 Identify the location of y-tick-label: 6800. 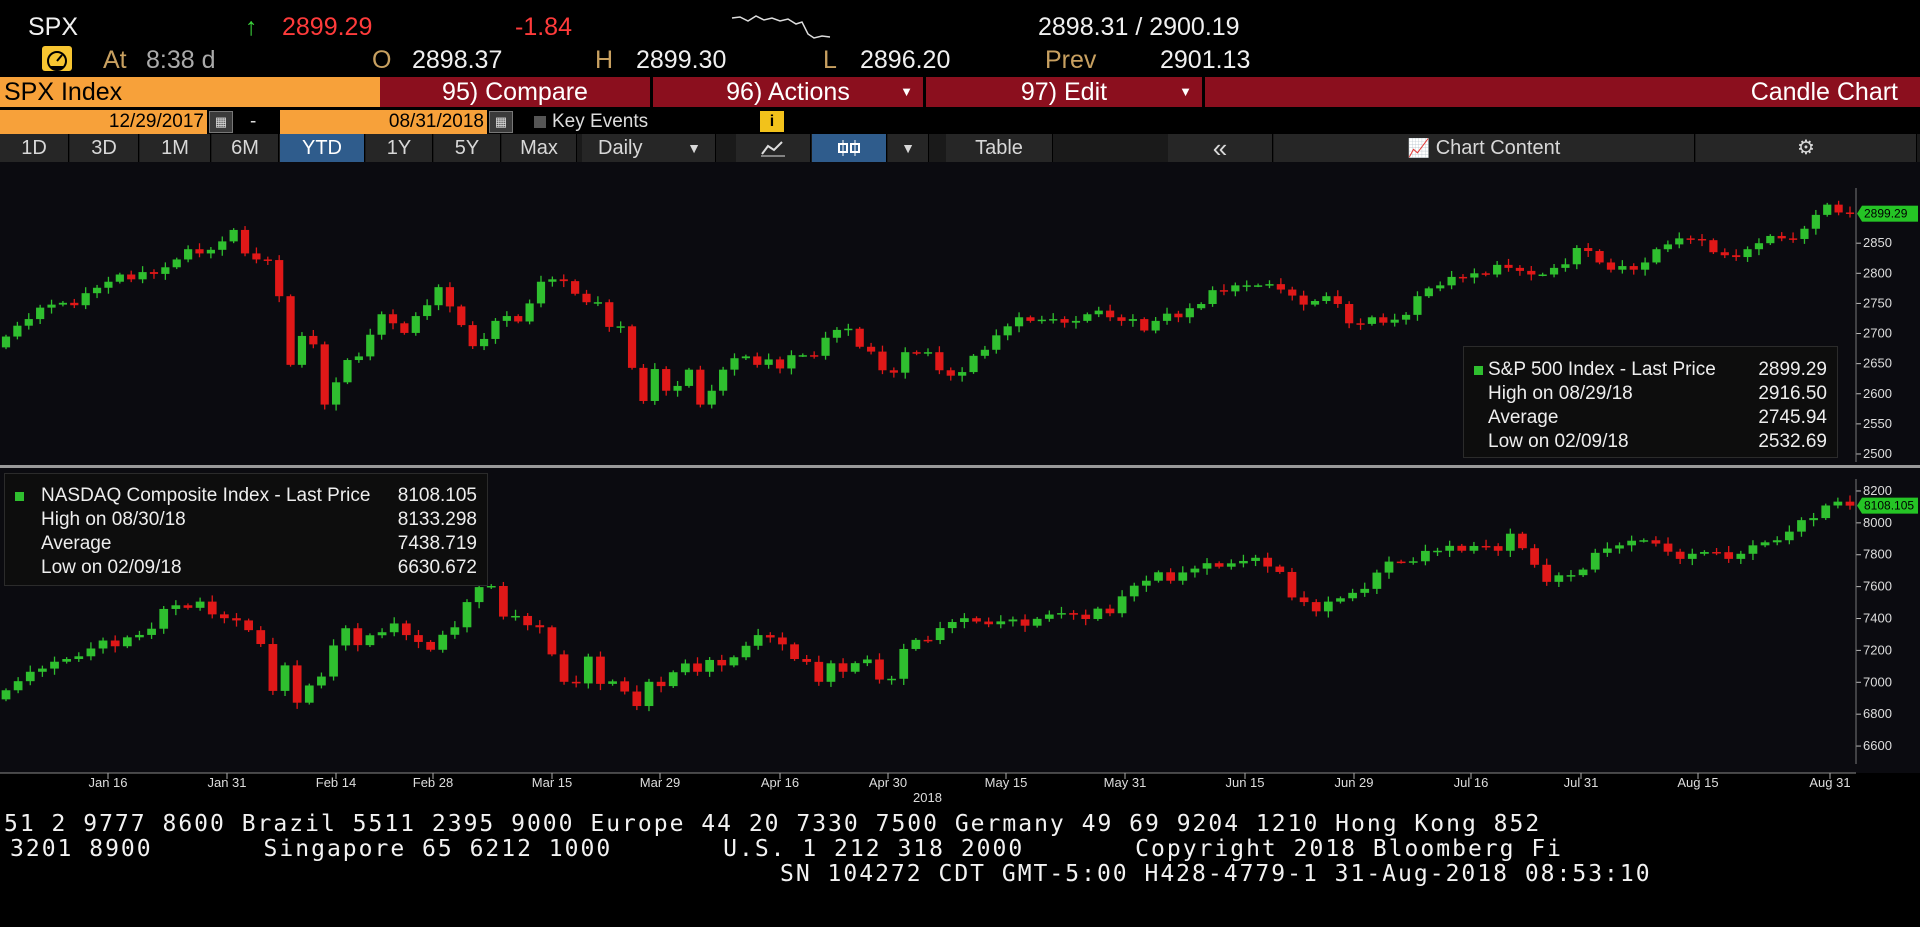
(1877, 713).